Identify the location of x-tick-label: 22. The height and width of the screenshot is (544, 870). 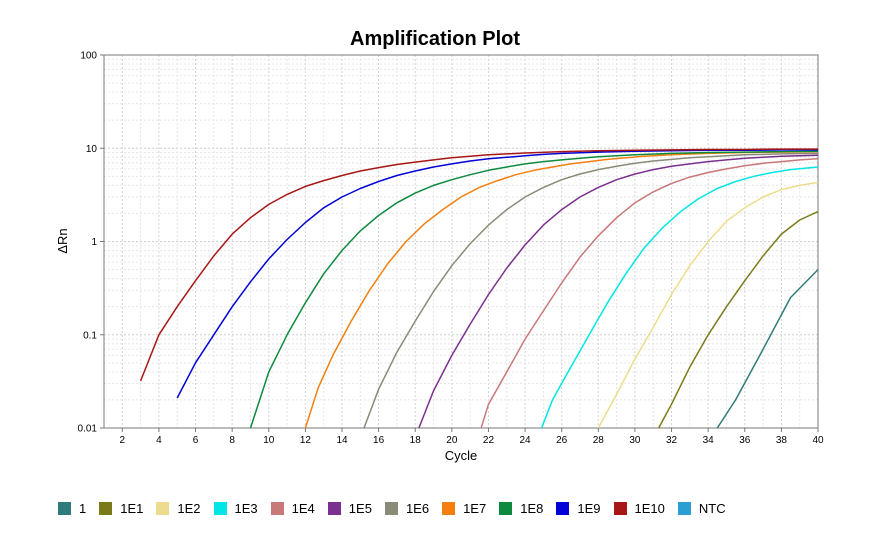
(489, 440).